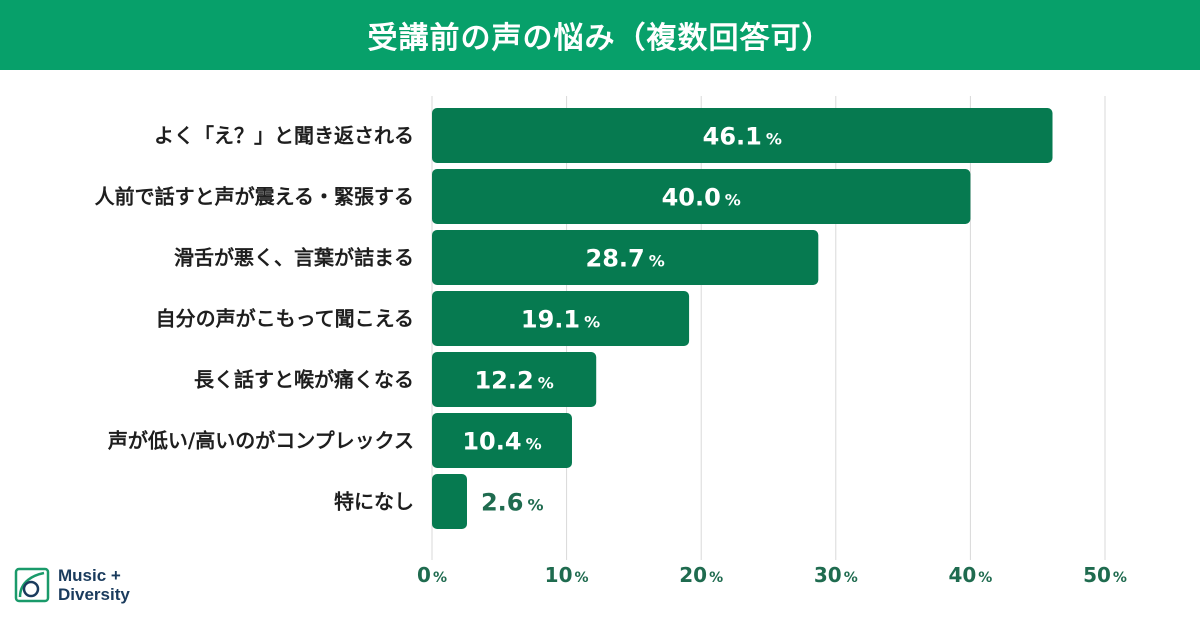 Image resolution: width=1200 pixels, height=630 pixels. Describe the element at coordinates (89, 575) in the screenshot. I see `brand-line-1: Music +` at that location.